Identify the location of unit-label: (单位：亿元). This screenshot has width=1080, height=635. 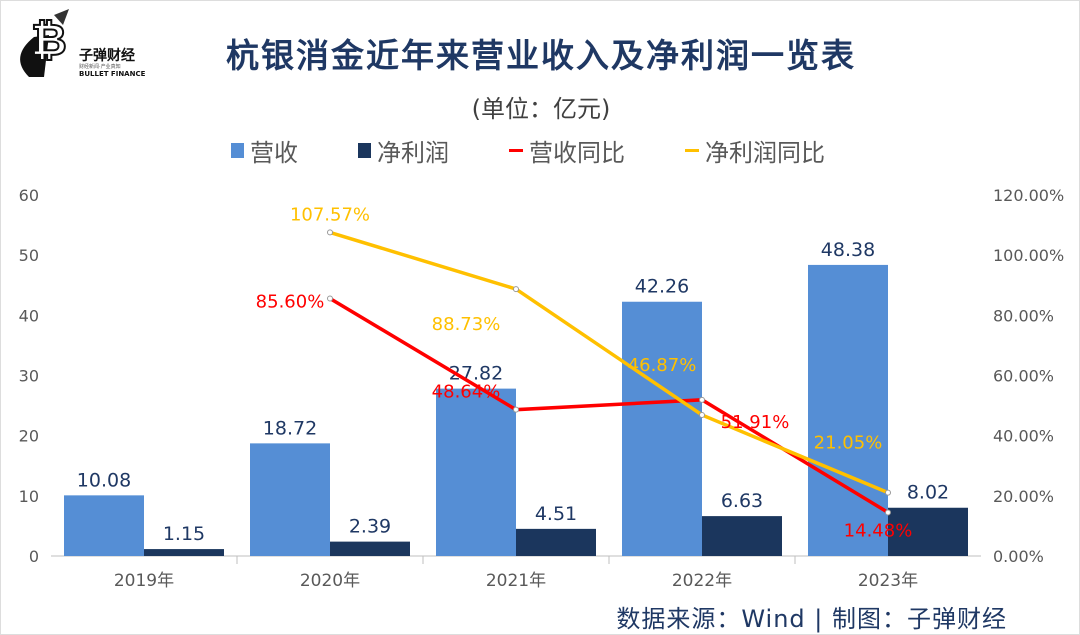
(541, 109).